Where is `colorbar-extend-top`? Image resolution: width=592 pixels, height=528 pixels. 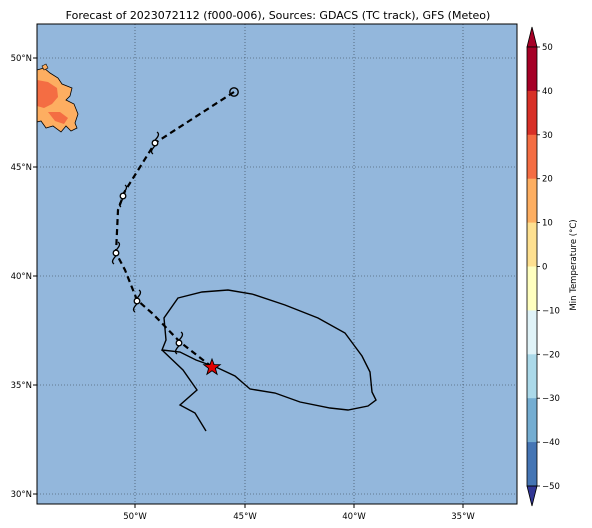
colorbar-extend-top is located at coordinates (532, 37).